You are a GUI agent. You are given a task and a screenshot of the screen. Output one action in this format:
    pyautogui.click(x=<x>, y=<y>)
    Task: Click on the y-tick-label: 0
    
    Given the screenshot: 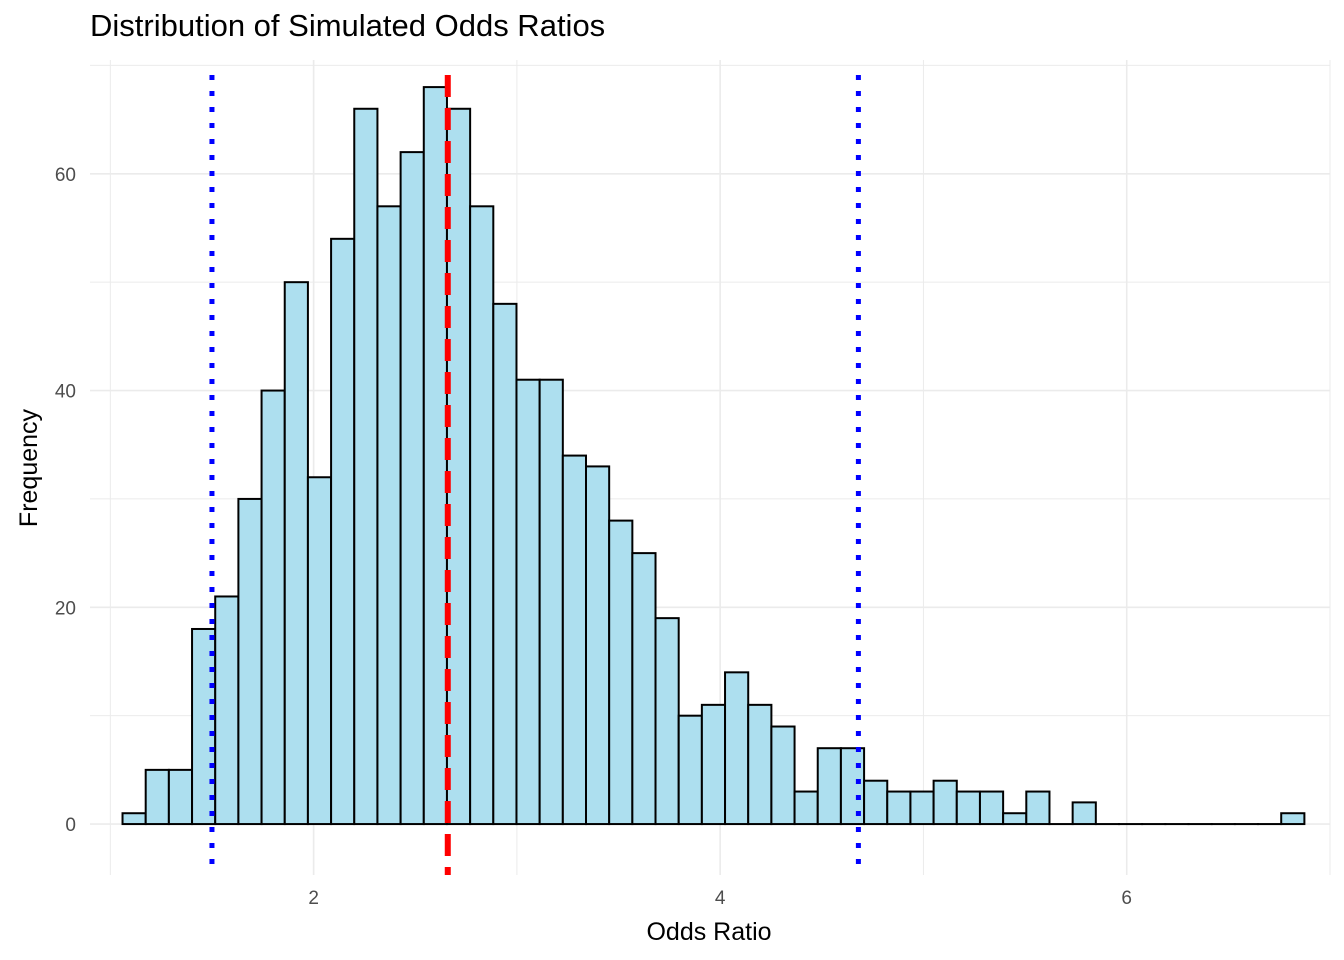 What is the action you would take?
    pyautogui.click(x=70, y=825)
    